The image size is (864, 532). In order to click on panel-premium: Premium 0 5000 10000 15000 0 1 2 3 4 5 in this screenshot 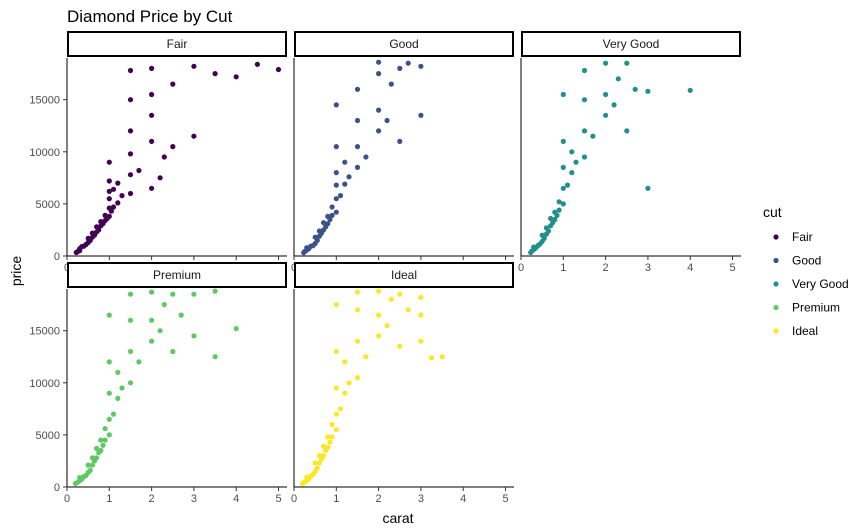, I will do `click(158, 383)`.